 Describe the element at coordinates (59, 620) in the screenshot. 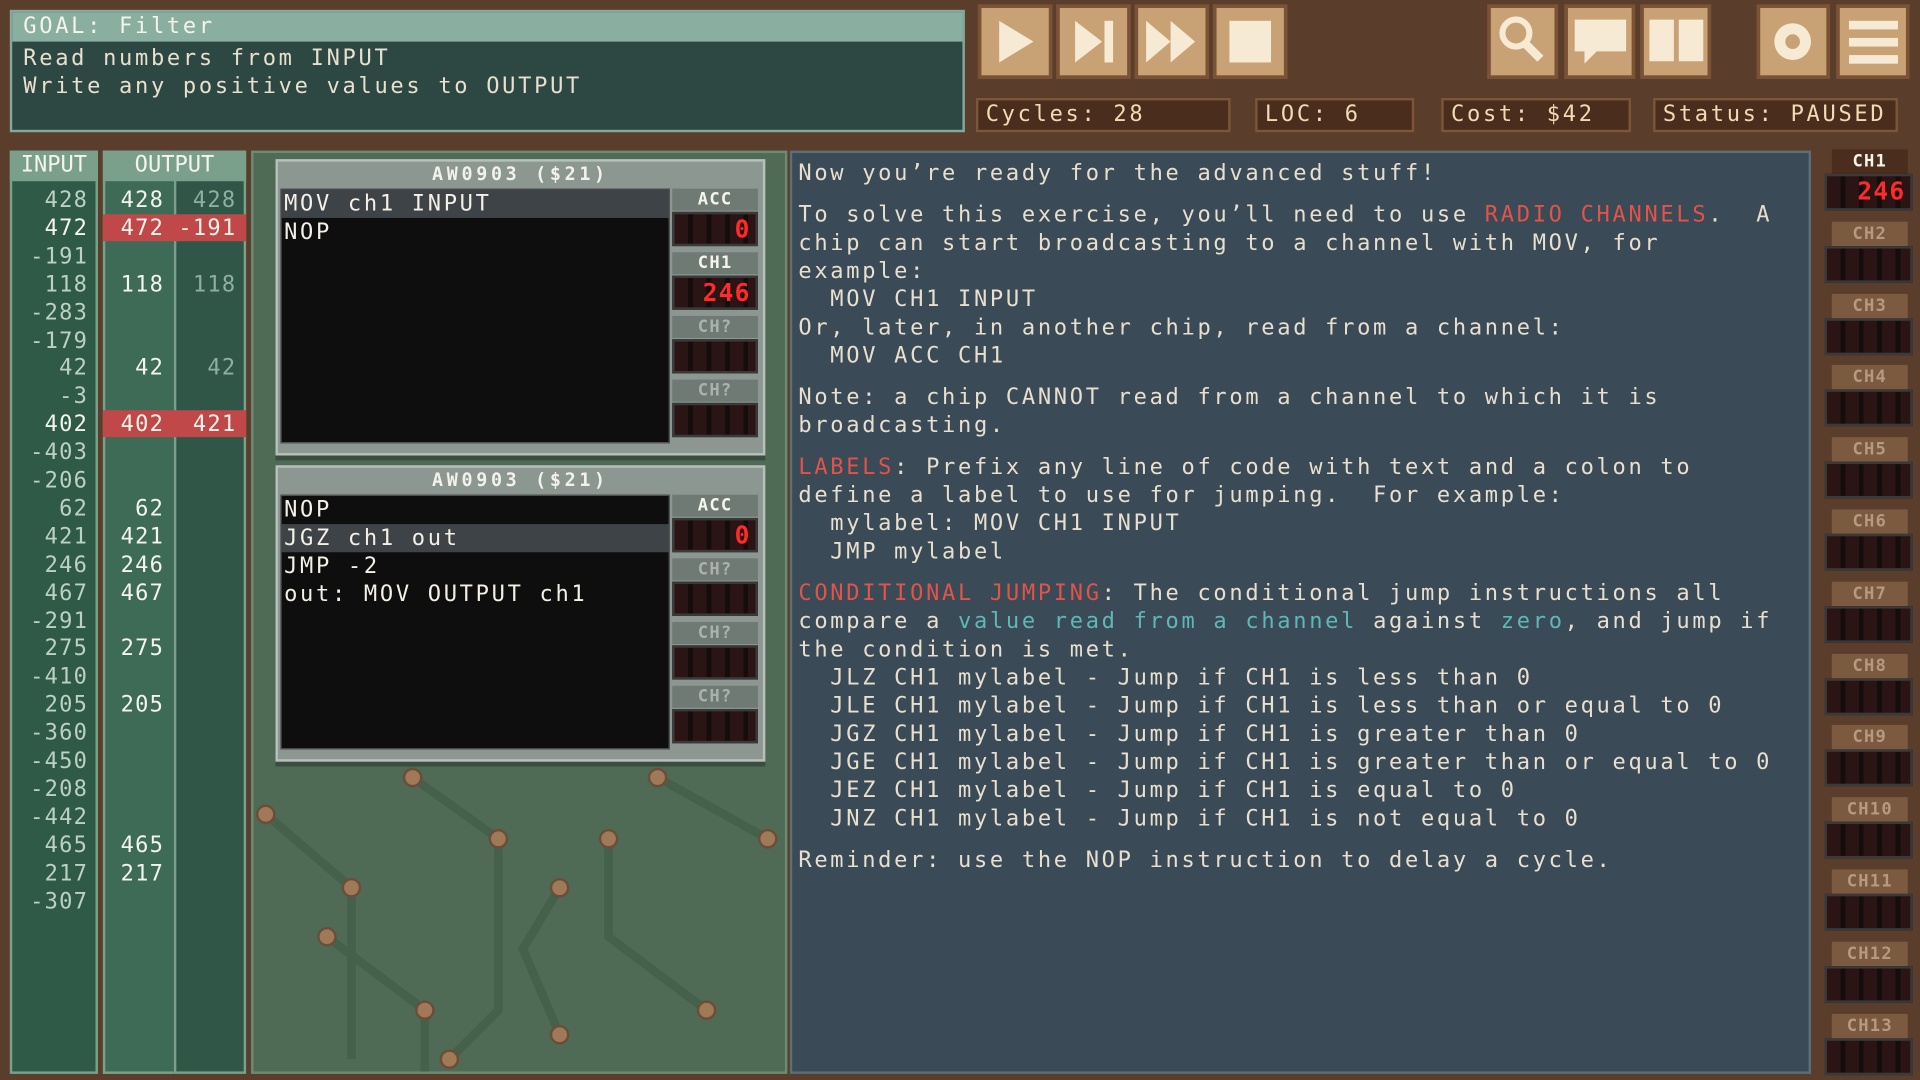

I see `input-value: -291` at that location.